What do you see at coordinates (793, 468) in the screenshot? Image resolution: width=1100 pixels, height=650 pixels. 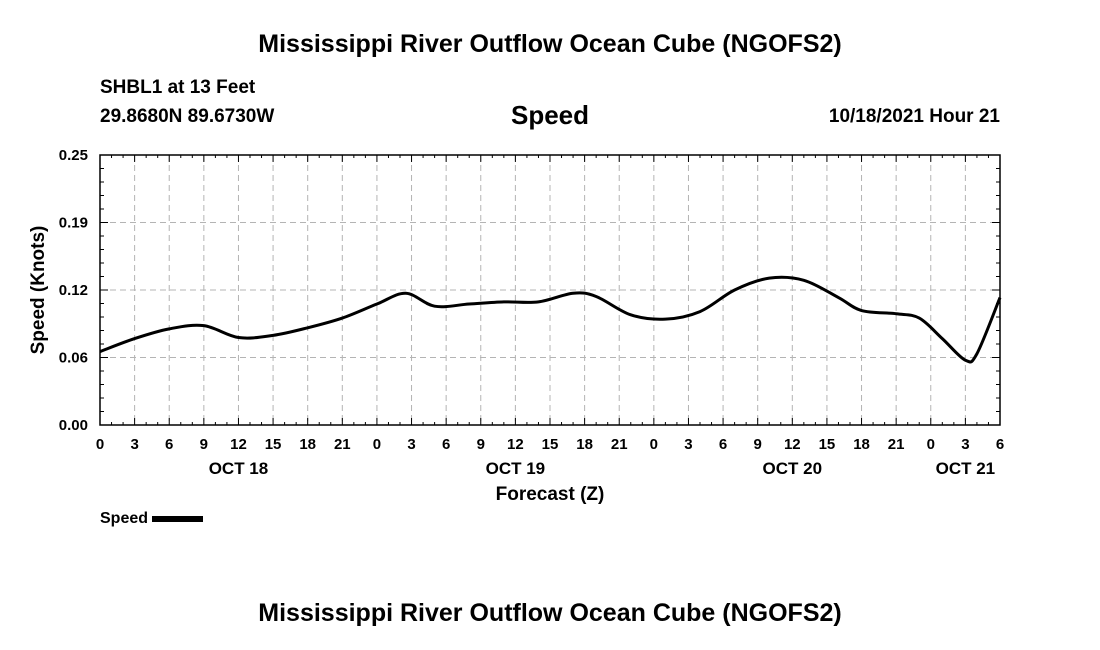 I see `x-date-label: OCT 20` at bounding box center [793, 468].